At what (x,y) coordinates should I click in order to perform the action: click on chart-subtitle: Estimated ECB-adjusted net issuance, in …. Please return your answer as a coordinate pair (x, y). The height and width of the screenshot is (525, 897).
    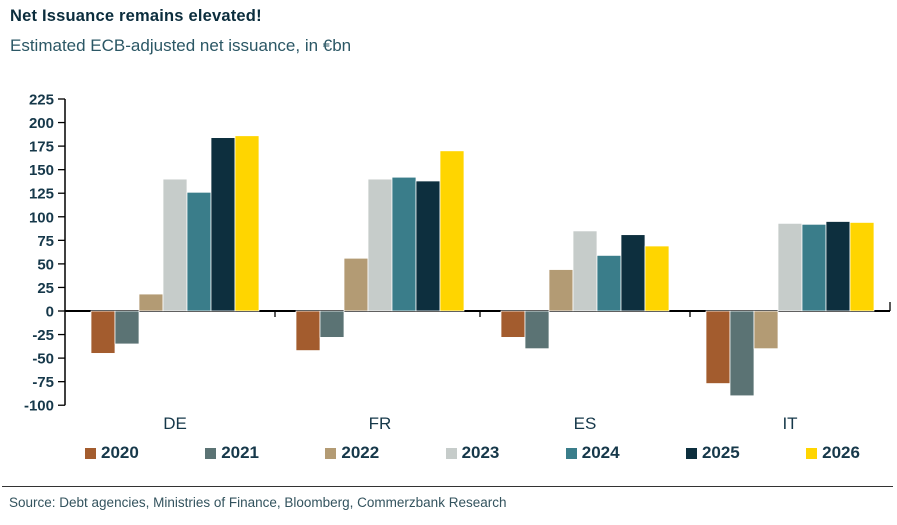
    Looking at the image, I should click on (181, 45).